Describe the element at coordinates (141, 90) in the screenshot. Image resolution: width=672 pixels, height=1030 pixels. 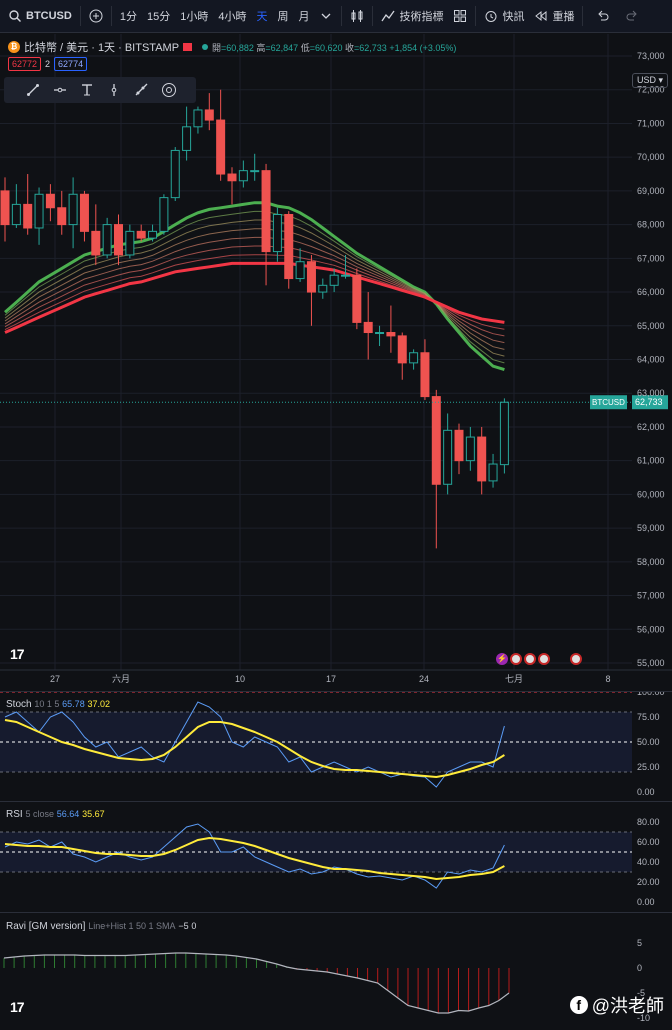
I see `ray-tool-icon` at that location.